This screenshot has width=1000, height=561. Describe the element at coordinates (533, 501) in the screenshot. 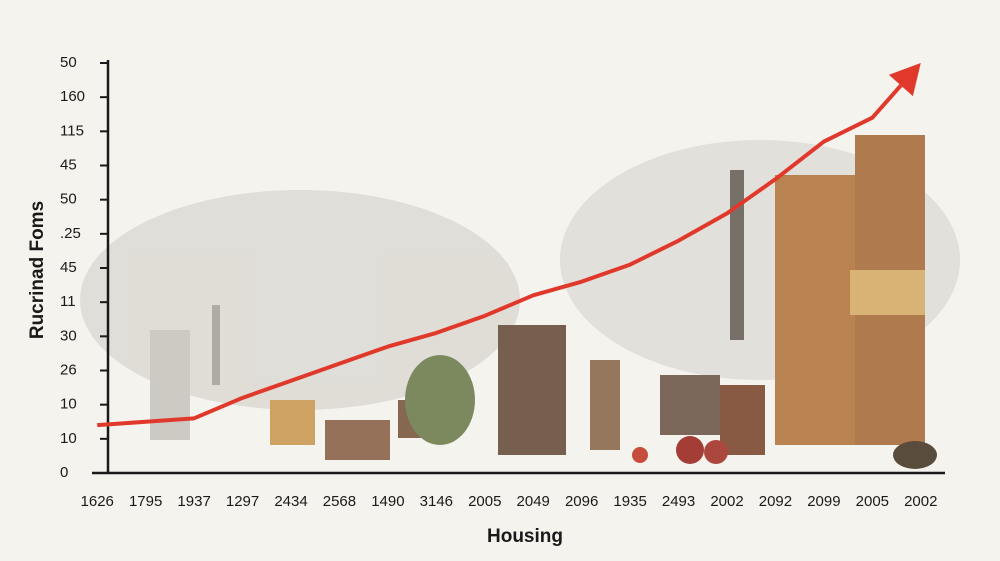

I see `x-tick-label: 2049` at that location.